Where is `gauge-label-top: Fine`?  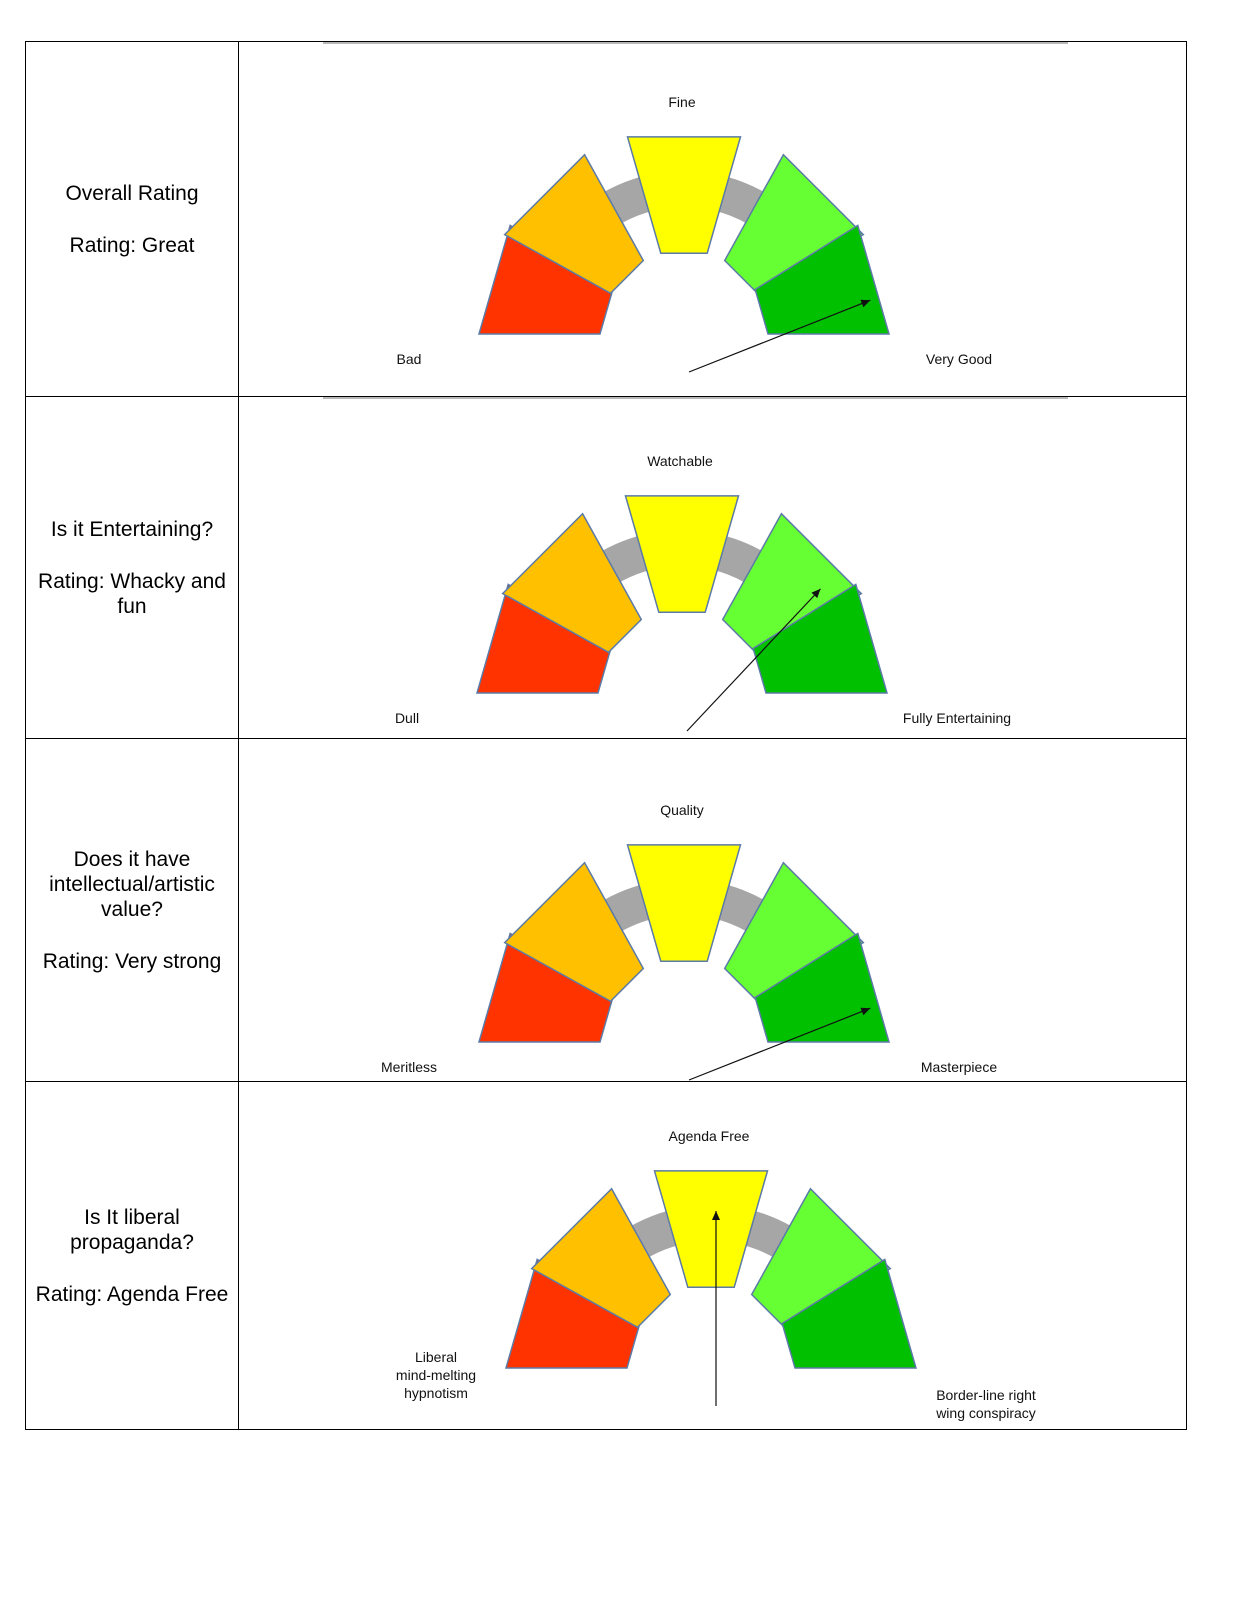
gauge-label-top: Fine is located at coordinates (681, 102).